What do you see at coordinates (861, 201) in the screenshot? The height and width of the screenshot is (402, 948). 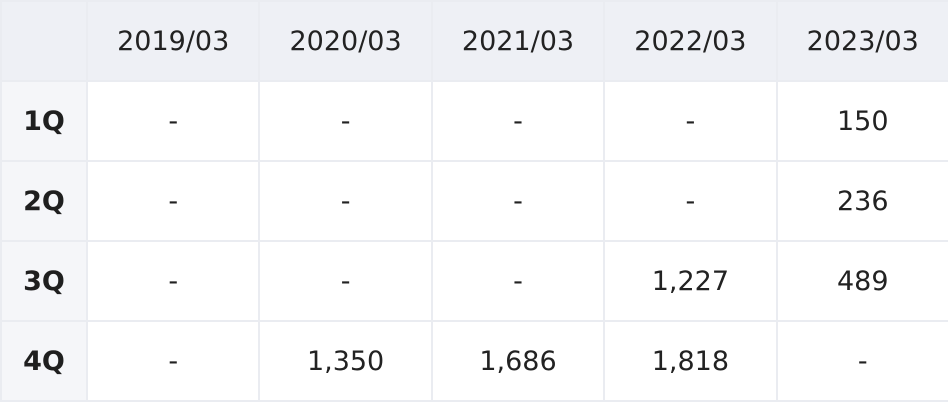 I see `table-cell: 236` at bounding box center [861, 201].